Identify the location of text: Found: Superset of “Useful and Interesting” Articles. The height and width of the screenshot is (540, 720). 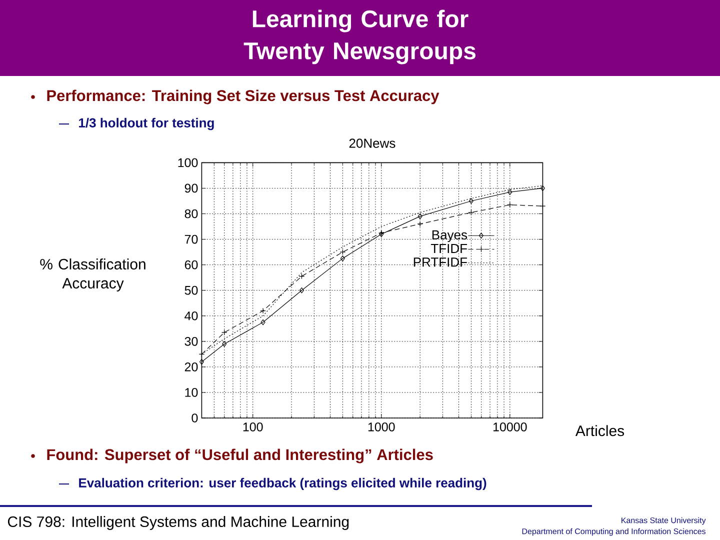
(240, 456).